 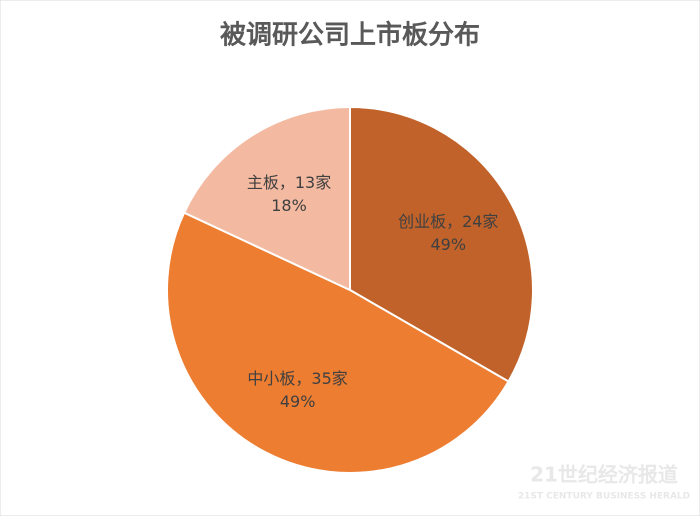 What do you see at coordinates (289, 205) in the screenshot?
I see `slice-percent: 18%` at bounding box center [289, 205].